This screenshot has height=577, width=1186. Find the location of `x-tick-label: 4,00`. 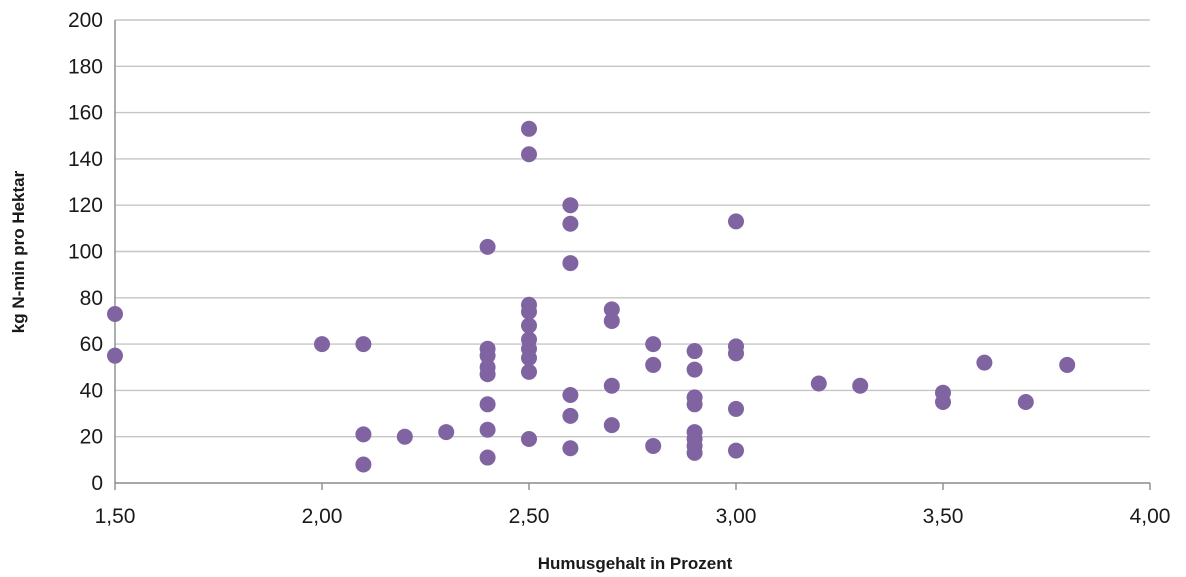

x-tick-label: 4,00 is located at coordinates (1150, 516).